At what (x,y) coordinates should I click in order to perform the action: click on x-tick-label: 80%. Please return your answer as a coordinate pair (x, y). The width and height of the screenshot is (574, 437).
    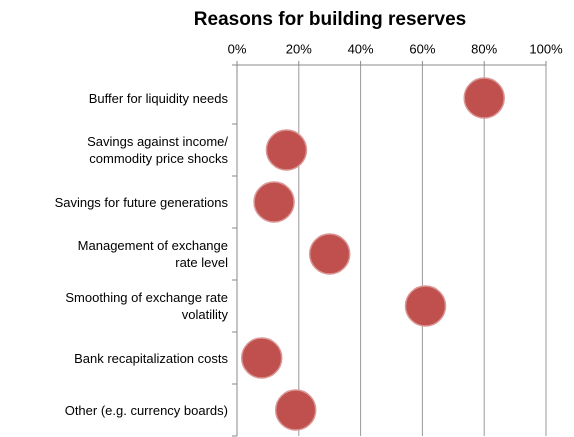
    Looking at the image, I should click on (484, 48).